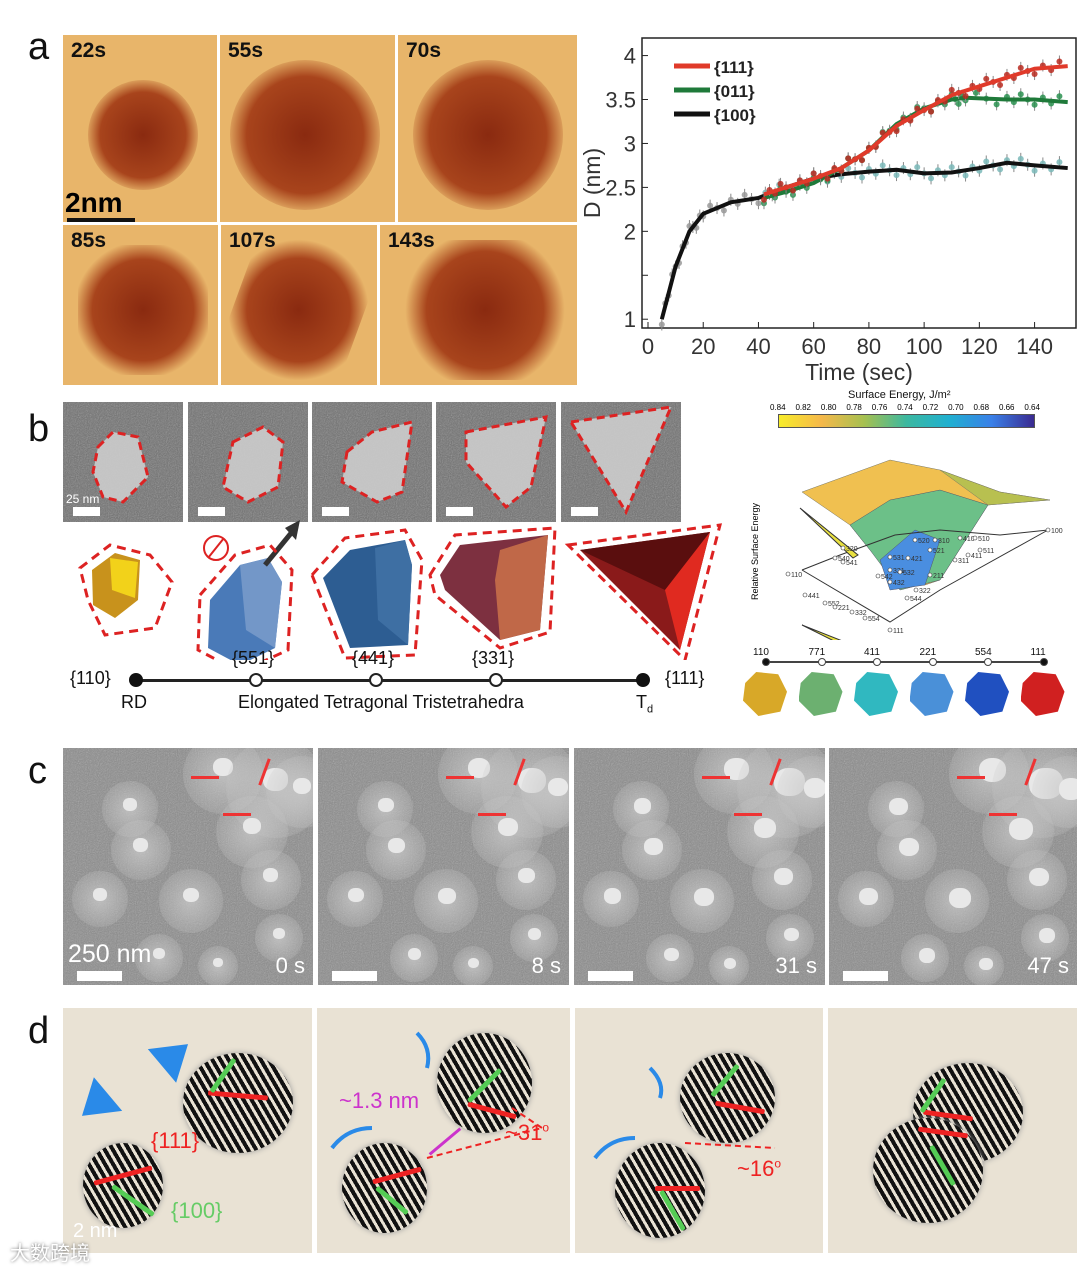  I want to click on sem-frame: 31 s, so click(699, 866).